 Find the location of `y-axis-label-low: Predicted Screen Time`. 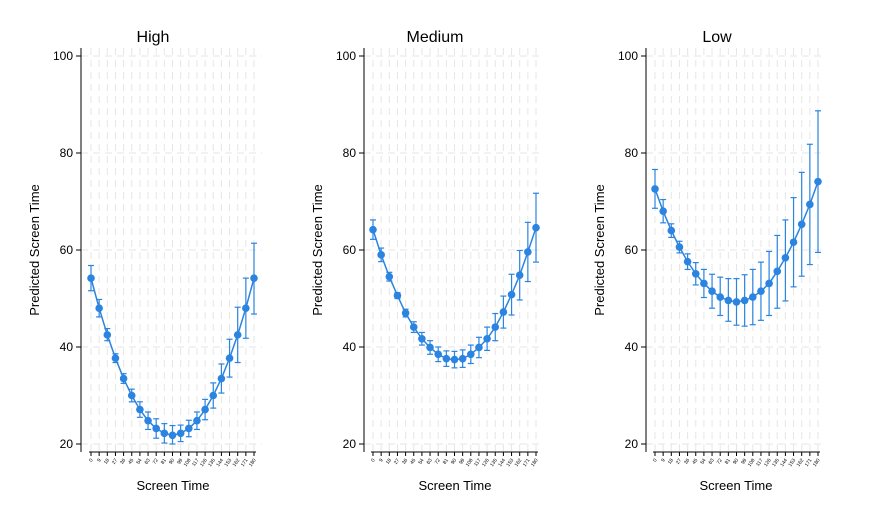

y-axis-label-low: Predicted Screen Time is located at coordinates (599, 250).